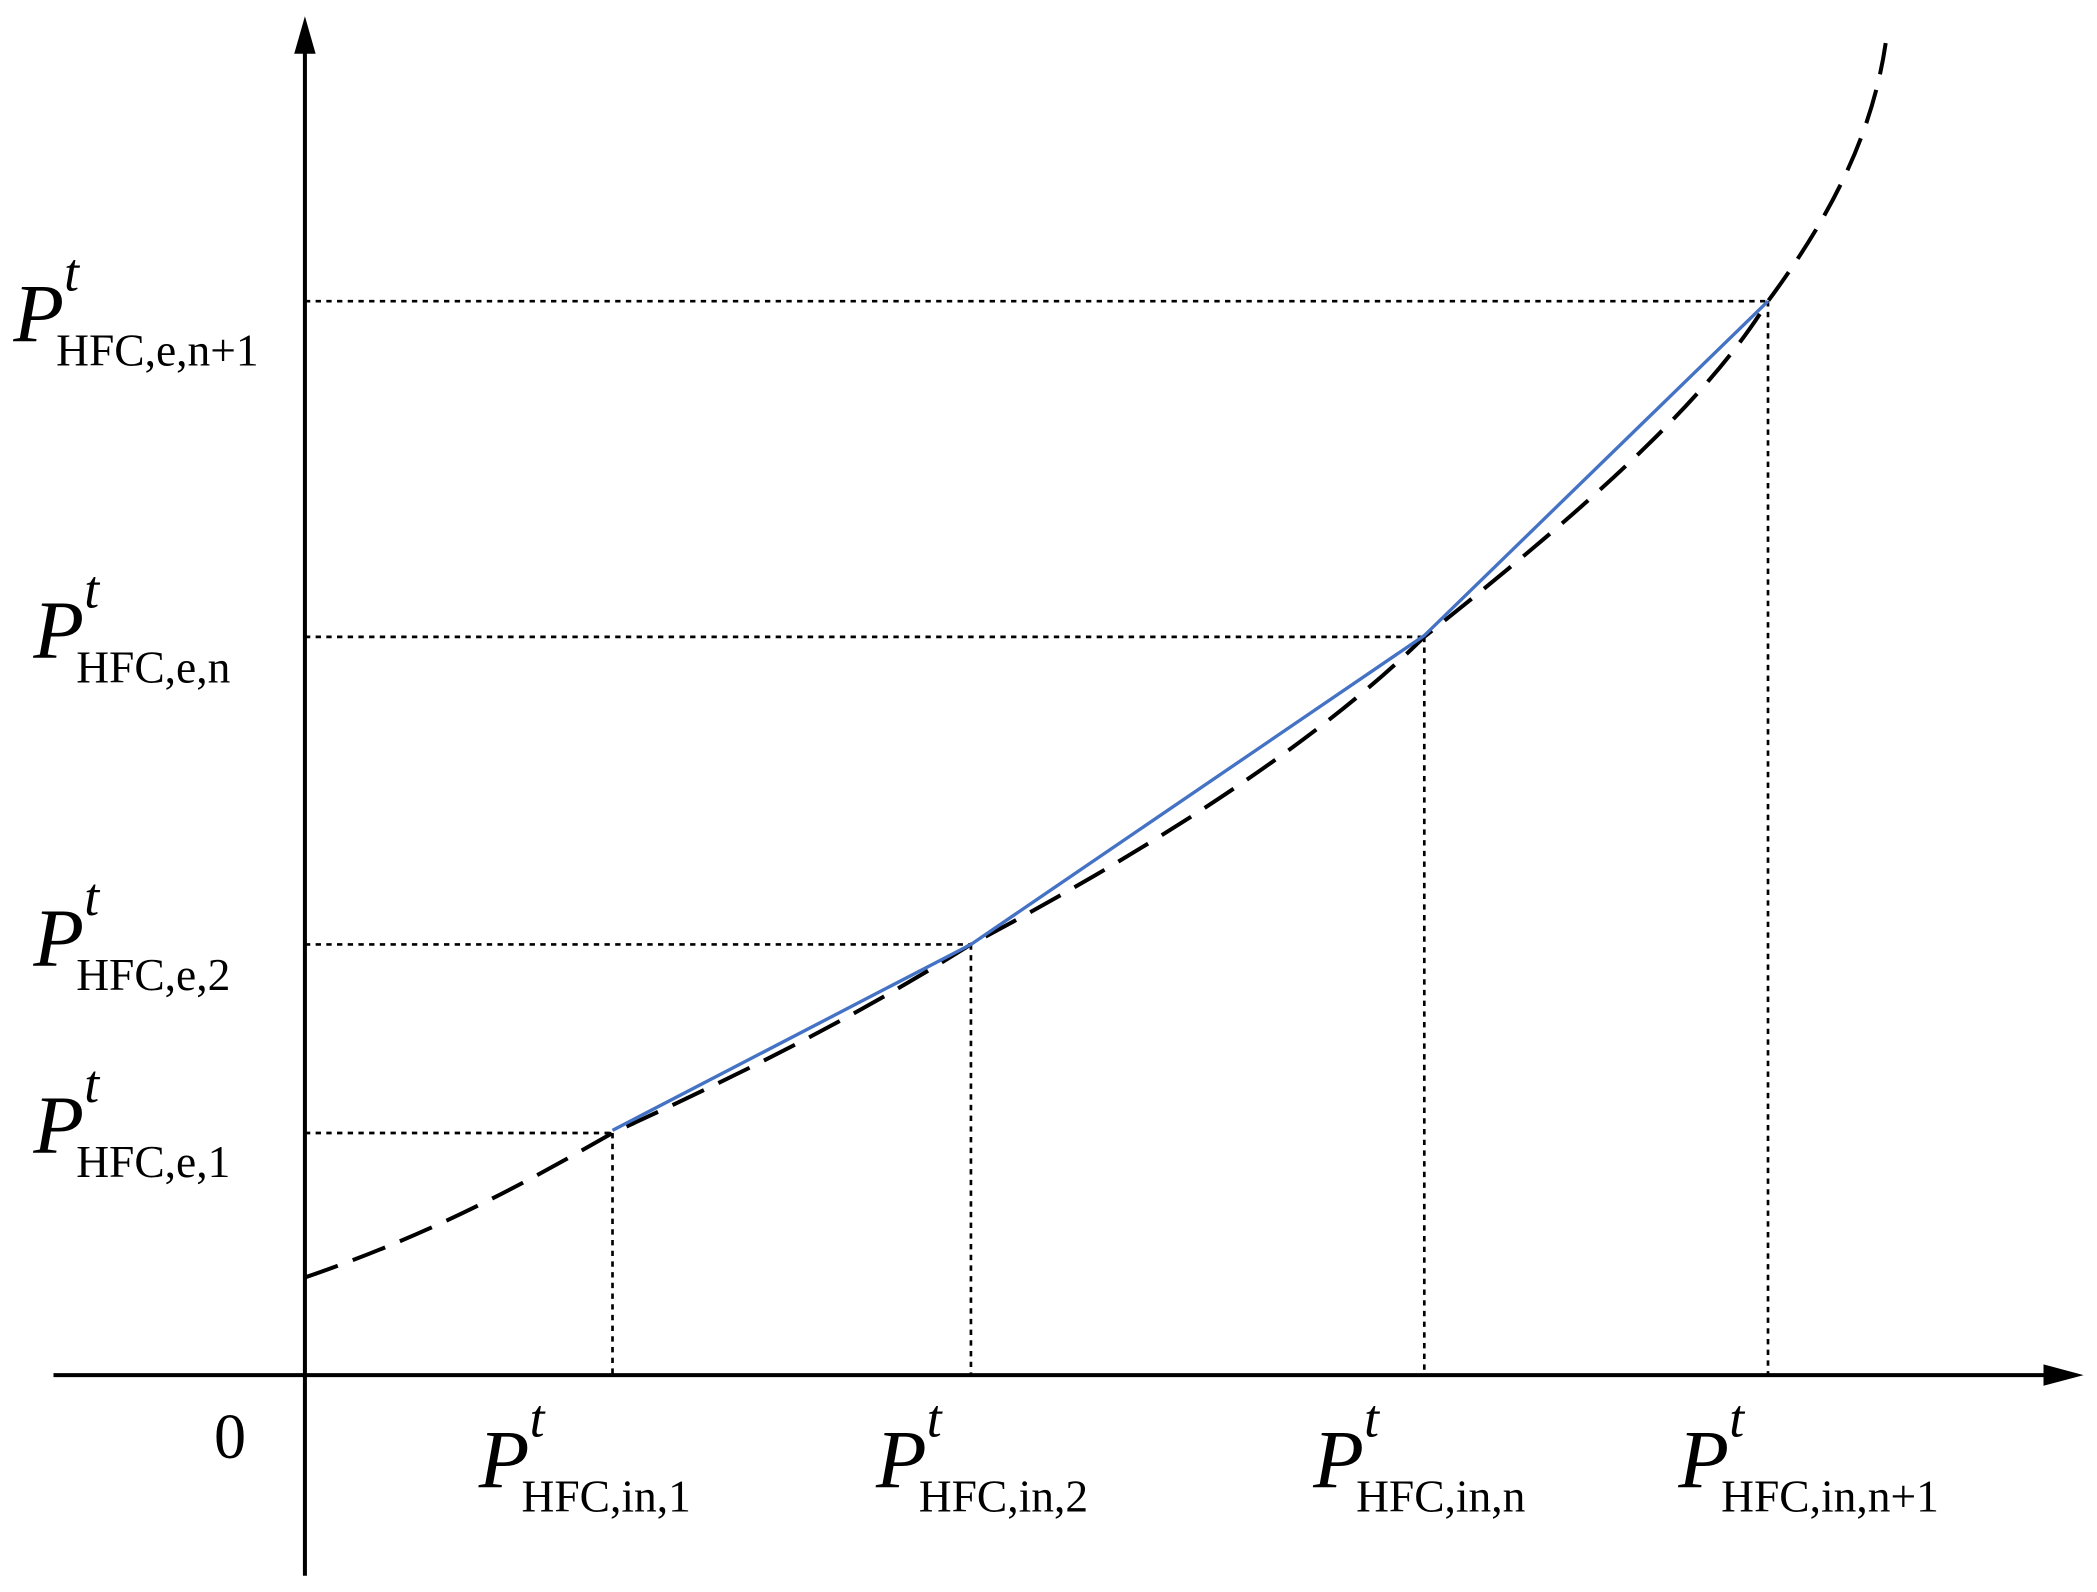 The image size is (2097, 1592). I want to click on label-sub: HFC,e,n+1, so click(157, 349).